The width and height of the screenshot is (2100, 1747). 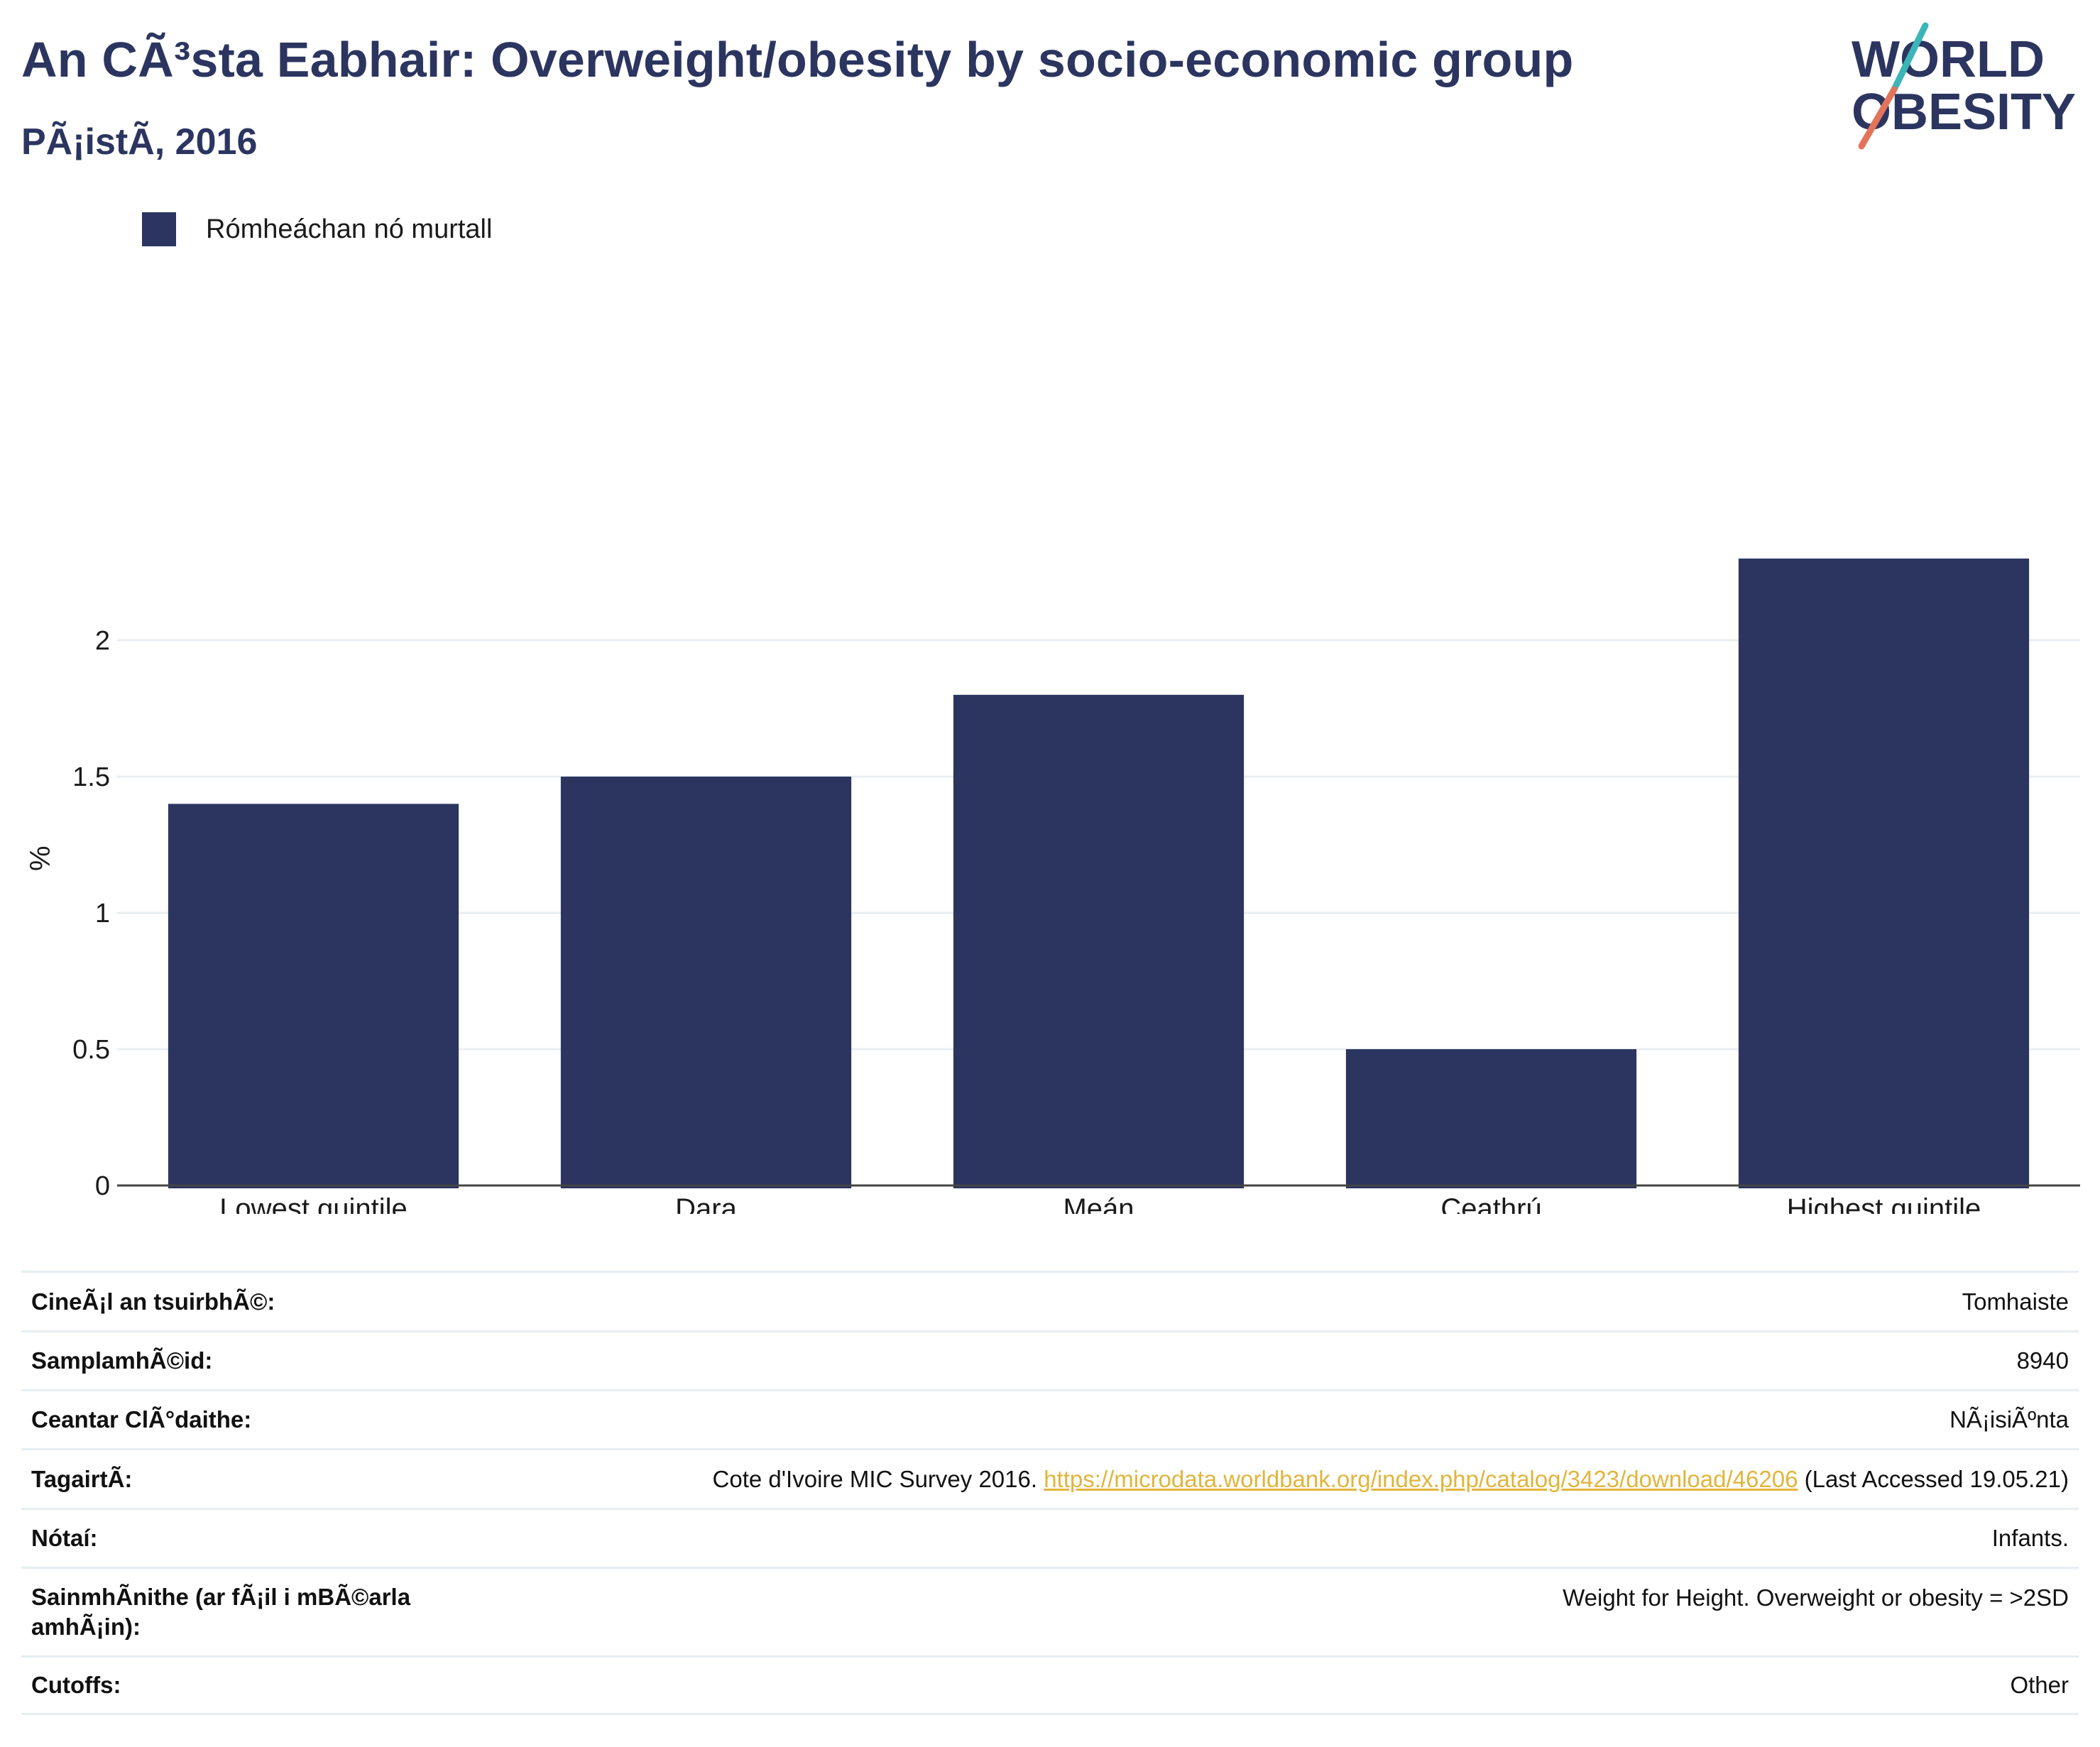 What do you see at coordinates (1050, 1359) in the screenshot?
I see `meta-row-sample-size: SamplamhÃ©id: 8940` at bounding box center [1050, 1359].